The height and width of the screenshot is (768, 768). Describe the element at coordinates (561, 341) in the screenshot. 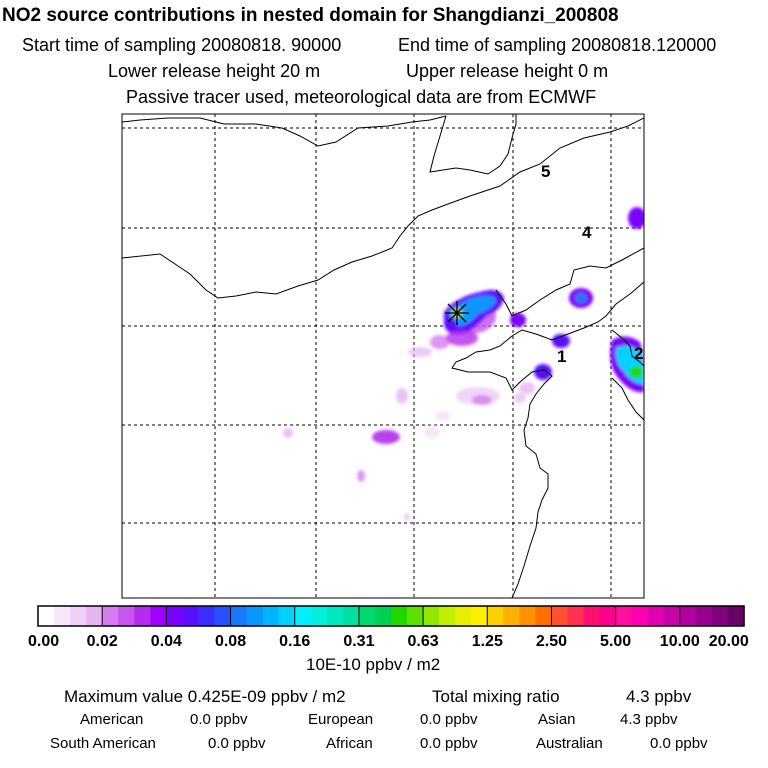

I see `plume-1-region` at that location.